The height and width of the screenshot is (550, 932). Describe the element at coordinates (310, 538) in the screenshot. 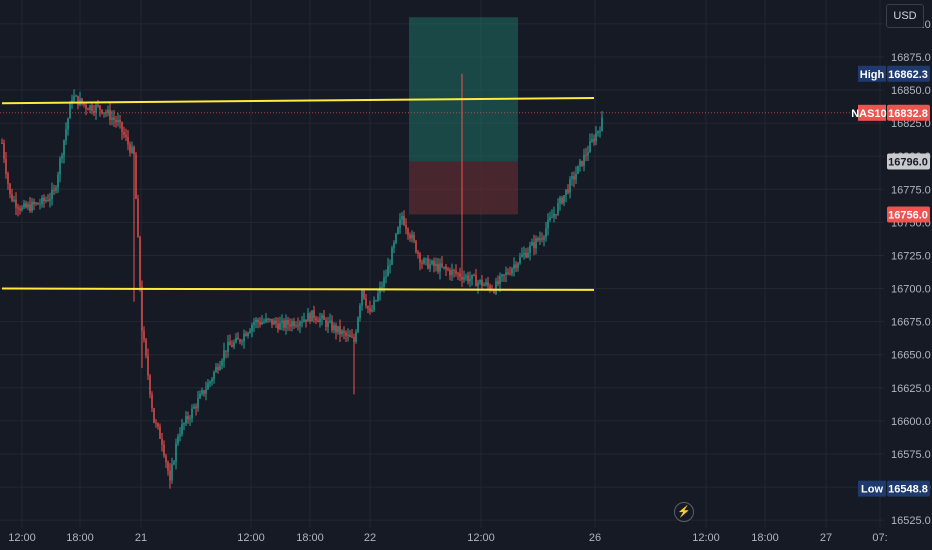

I see `x-tick-label: 18:00` at that location.